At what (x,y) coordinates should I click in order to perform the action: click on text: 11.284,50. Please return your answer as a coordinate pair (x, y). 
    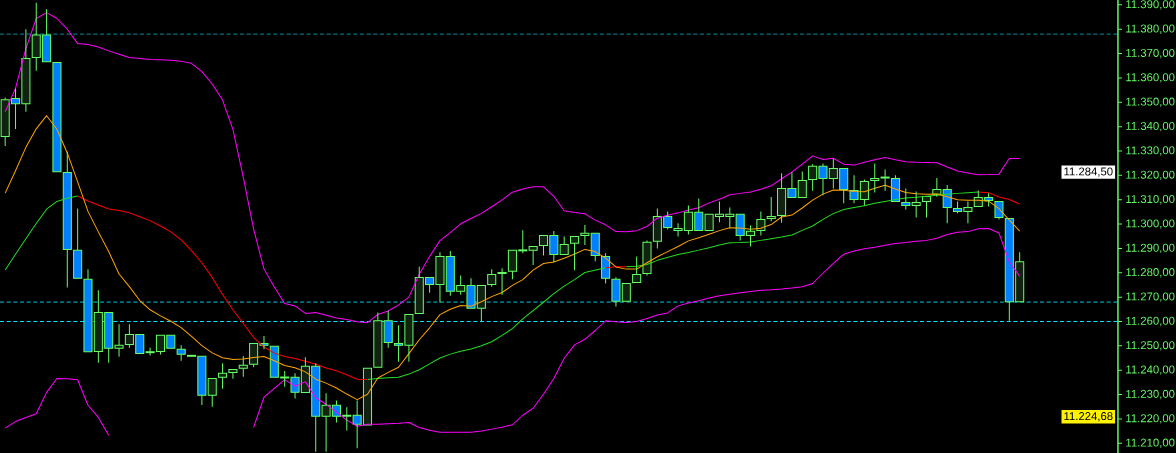
    Looking at the image, I should click on (1088, 172).